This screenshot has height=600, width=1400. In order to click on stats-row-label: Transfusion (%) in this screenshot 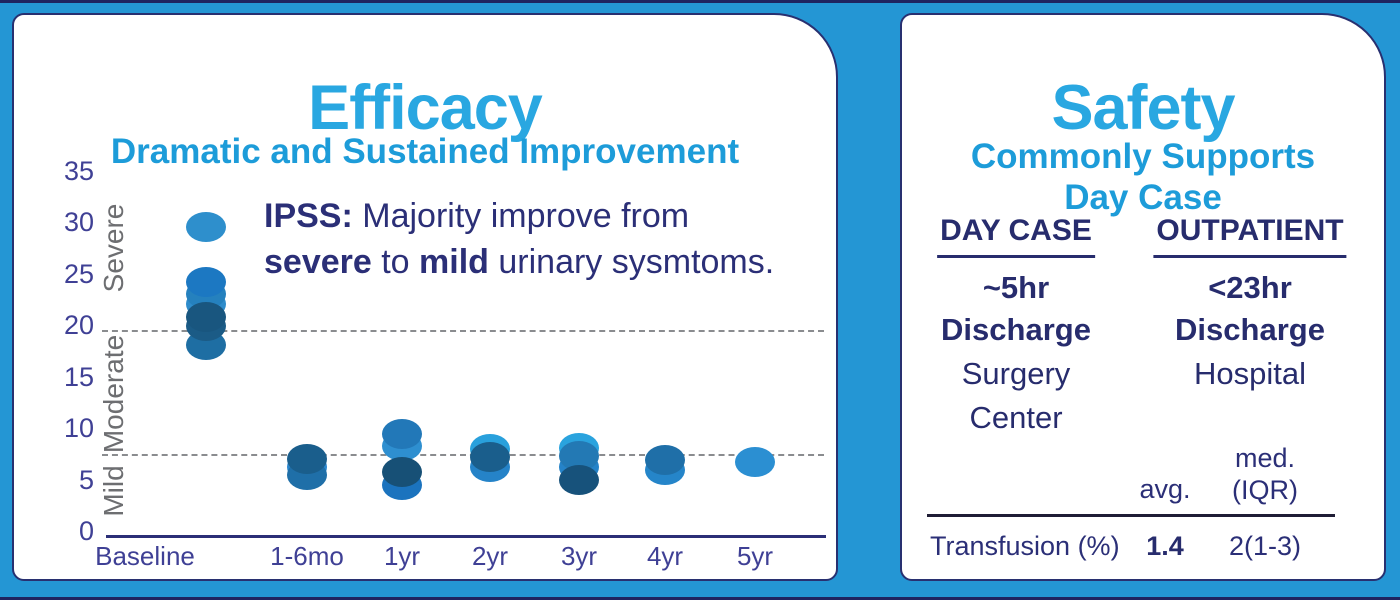, I will do `click(1025, 546)`.